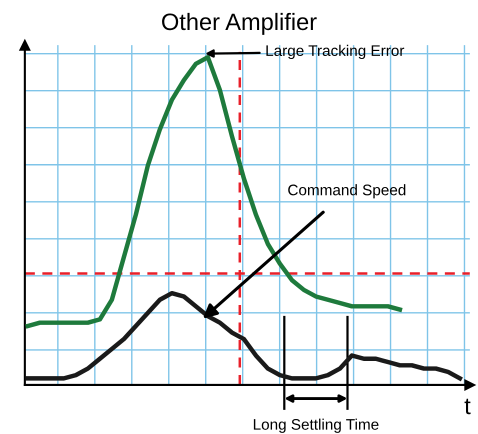 This screenshot has height=434, width=478. Describe the element at coordinates (239, 23) in the screenshot. I see `chart-title: Other Amplifier` at that location.